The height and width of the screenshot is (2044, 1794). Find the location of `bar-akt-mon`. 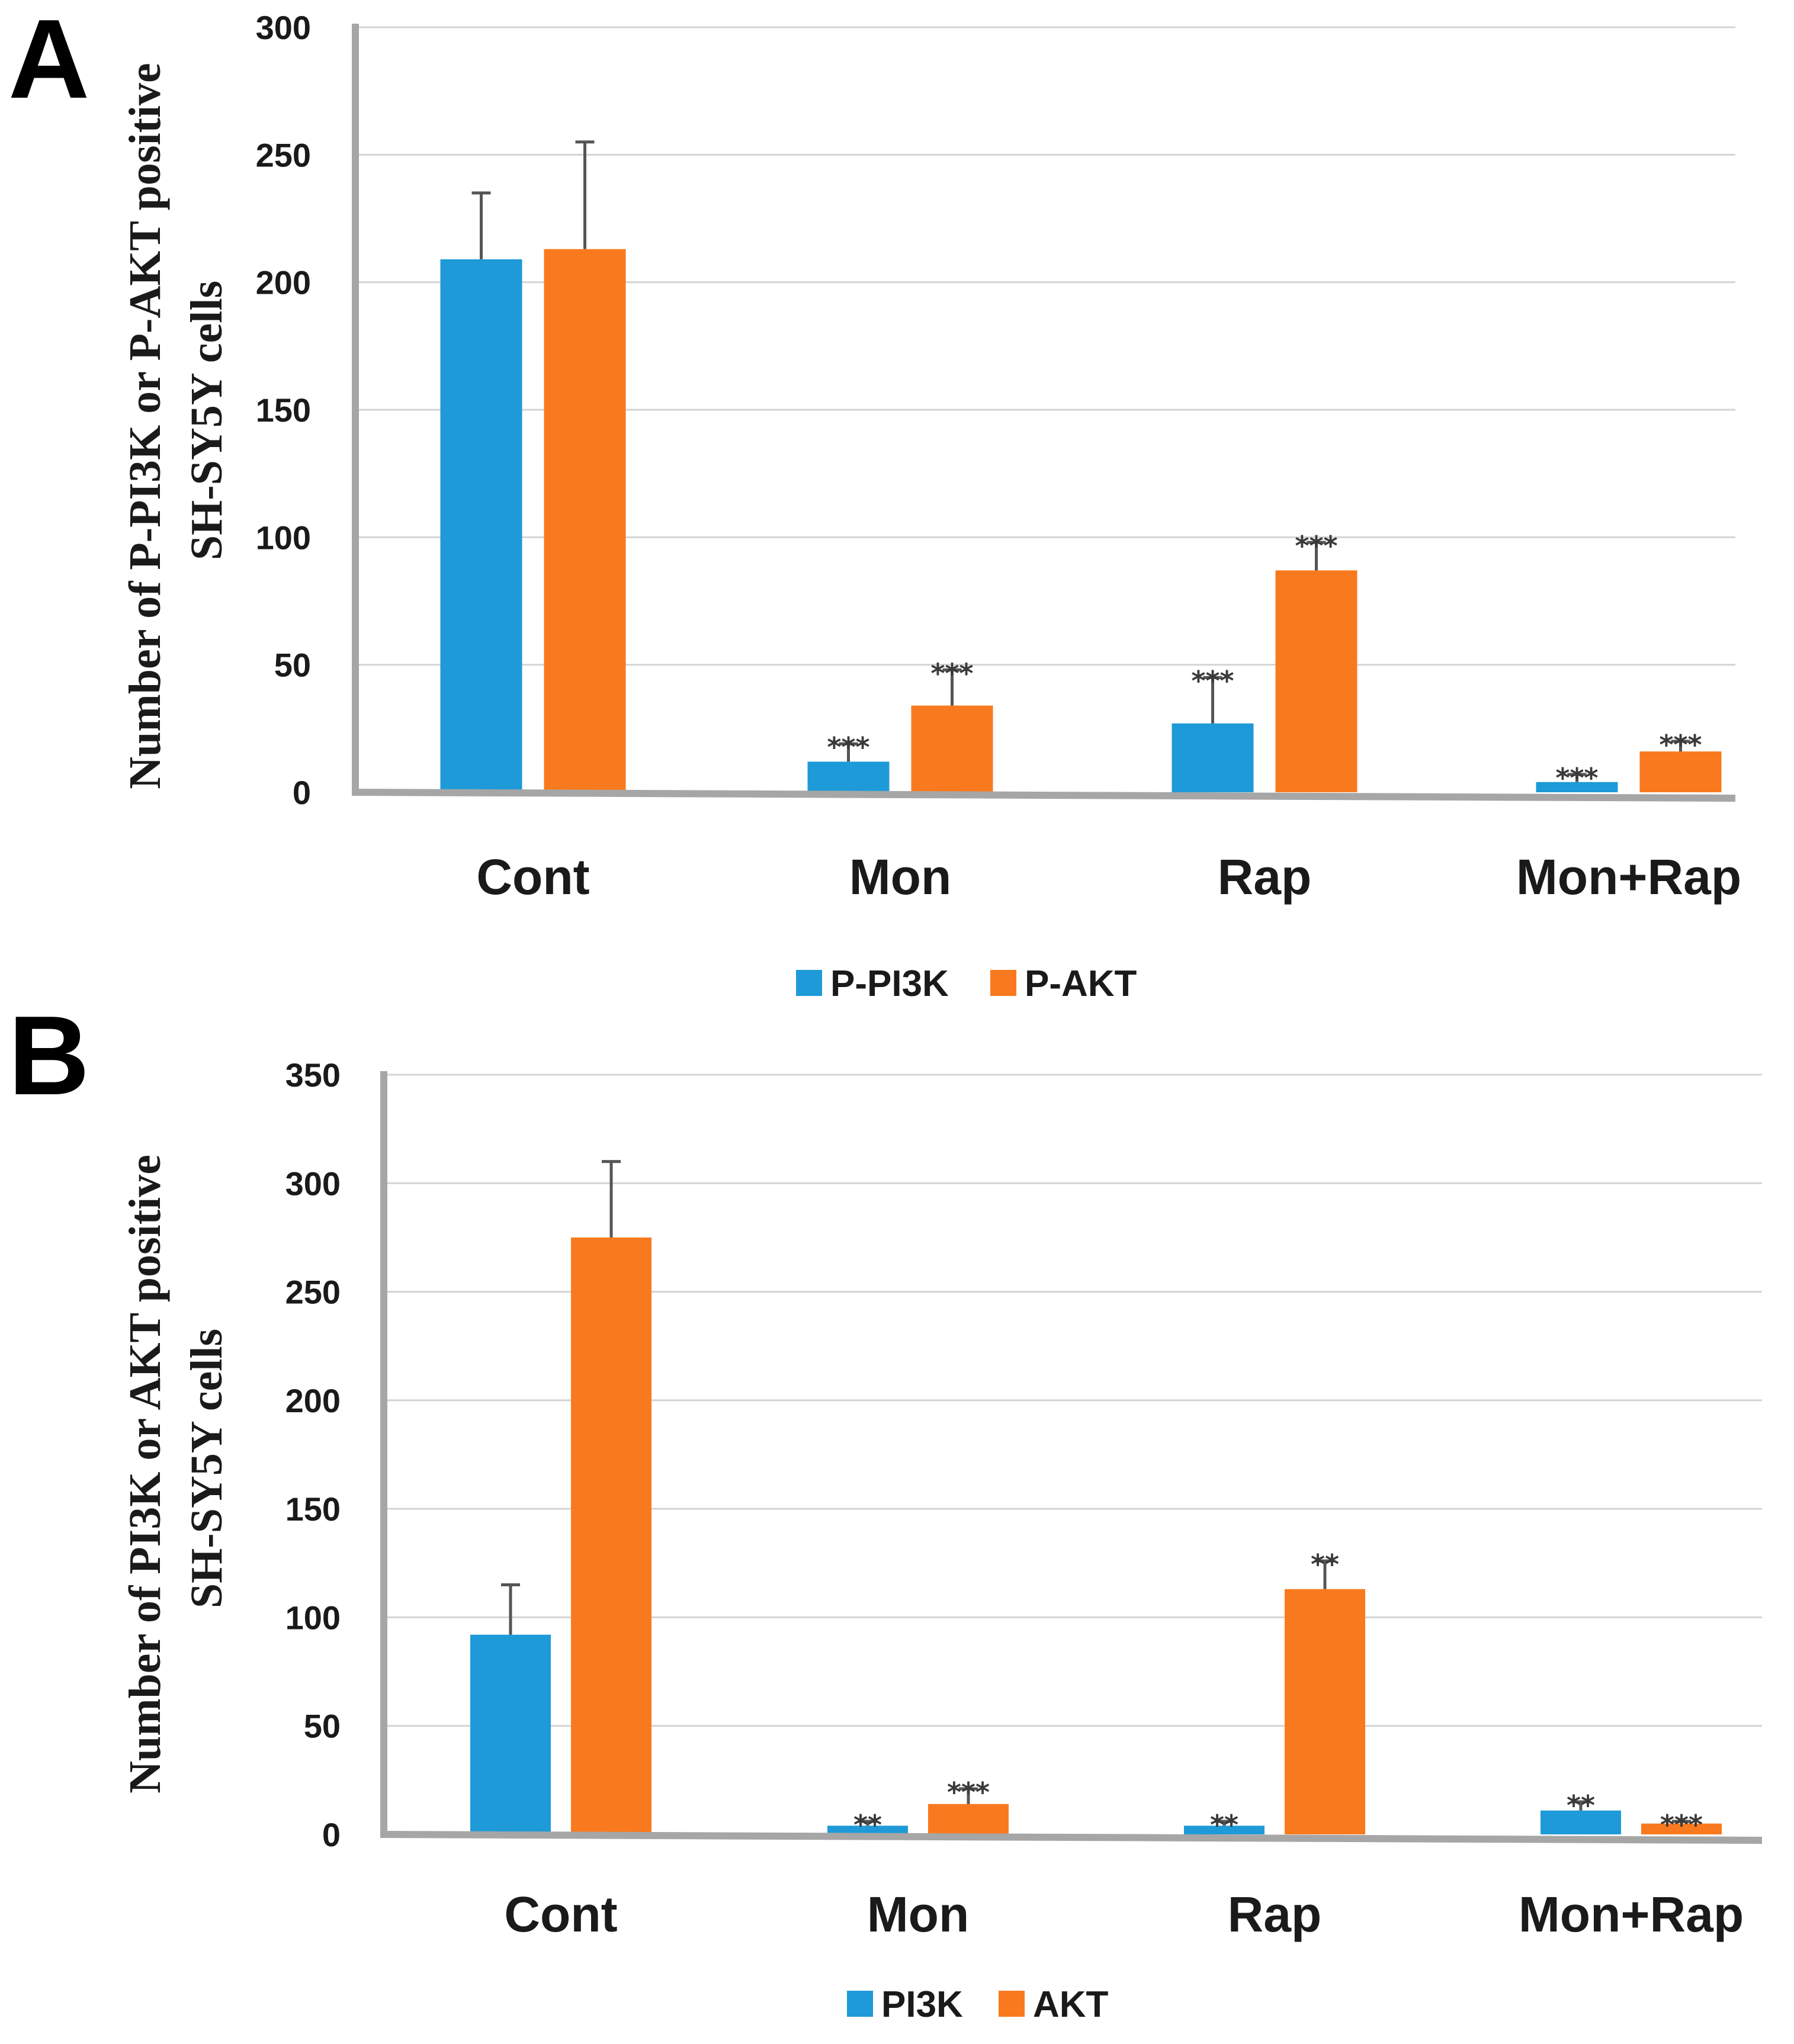

bar-akt-mon is located at coordinates (968, 1819).